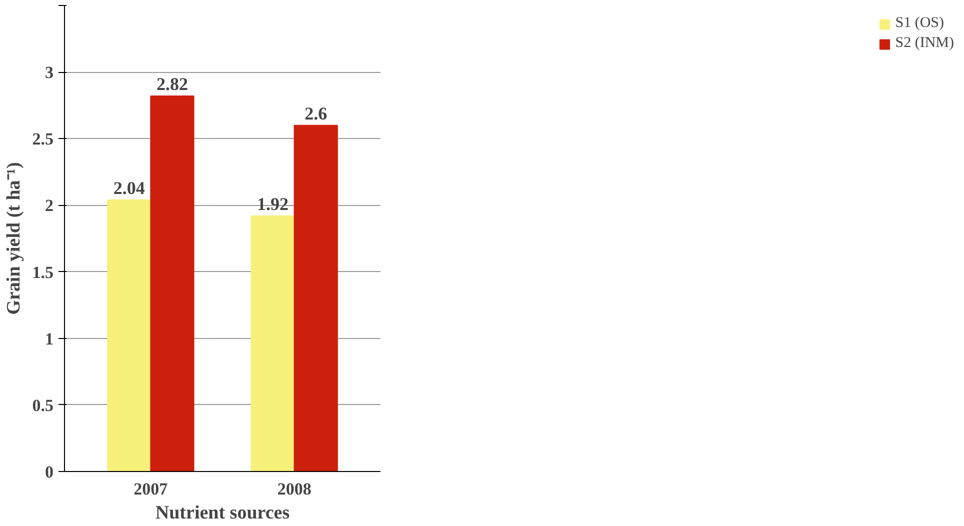 This screenshot has height=526, width=964. I want to click on legend-label: S1 (OS), so click(919, 23).